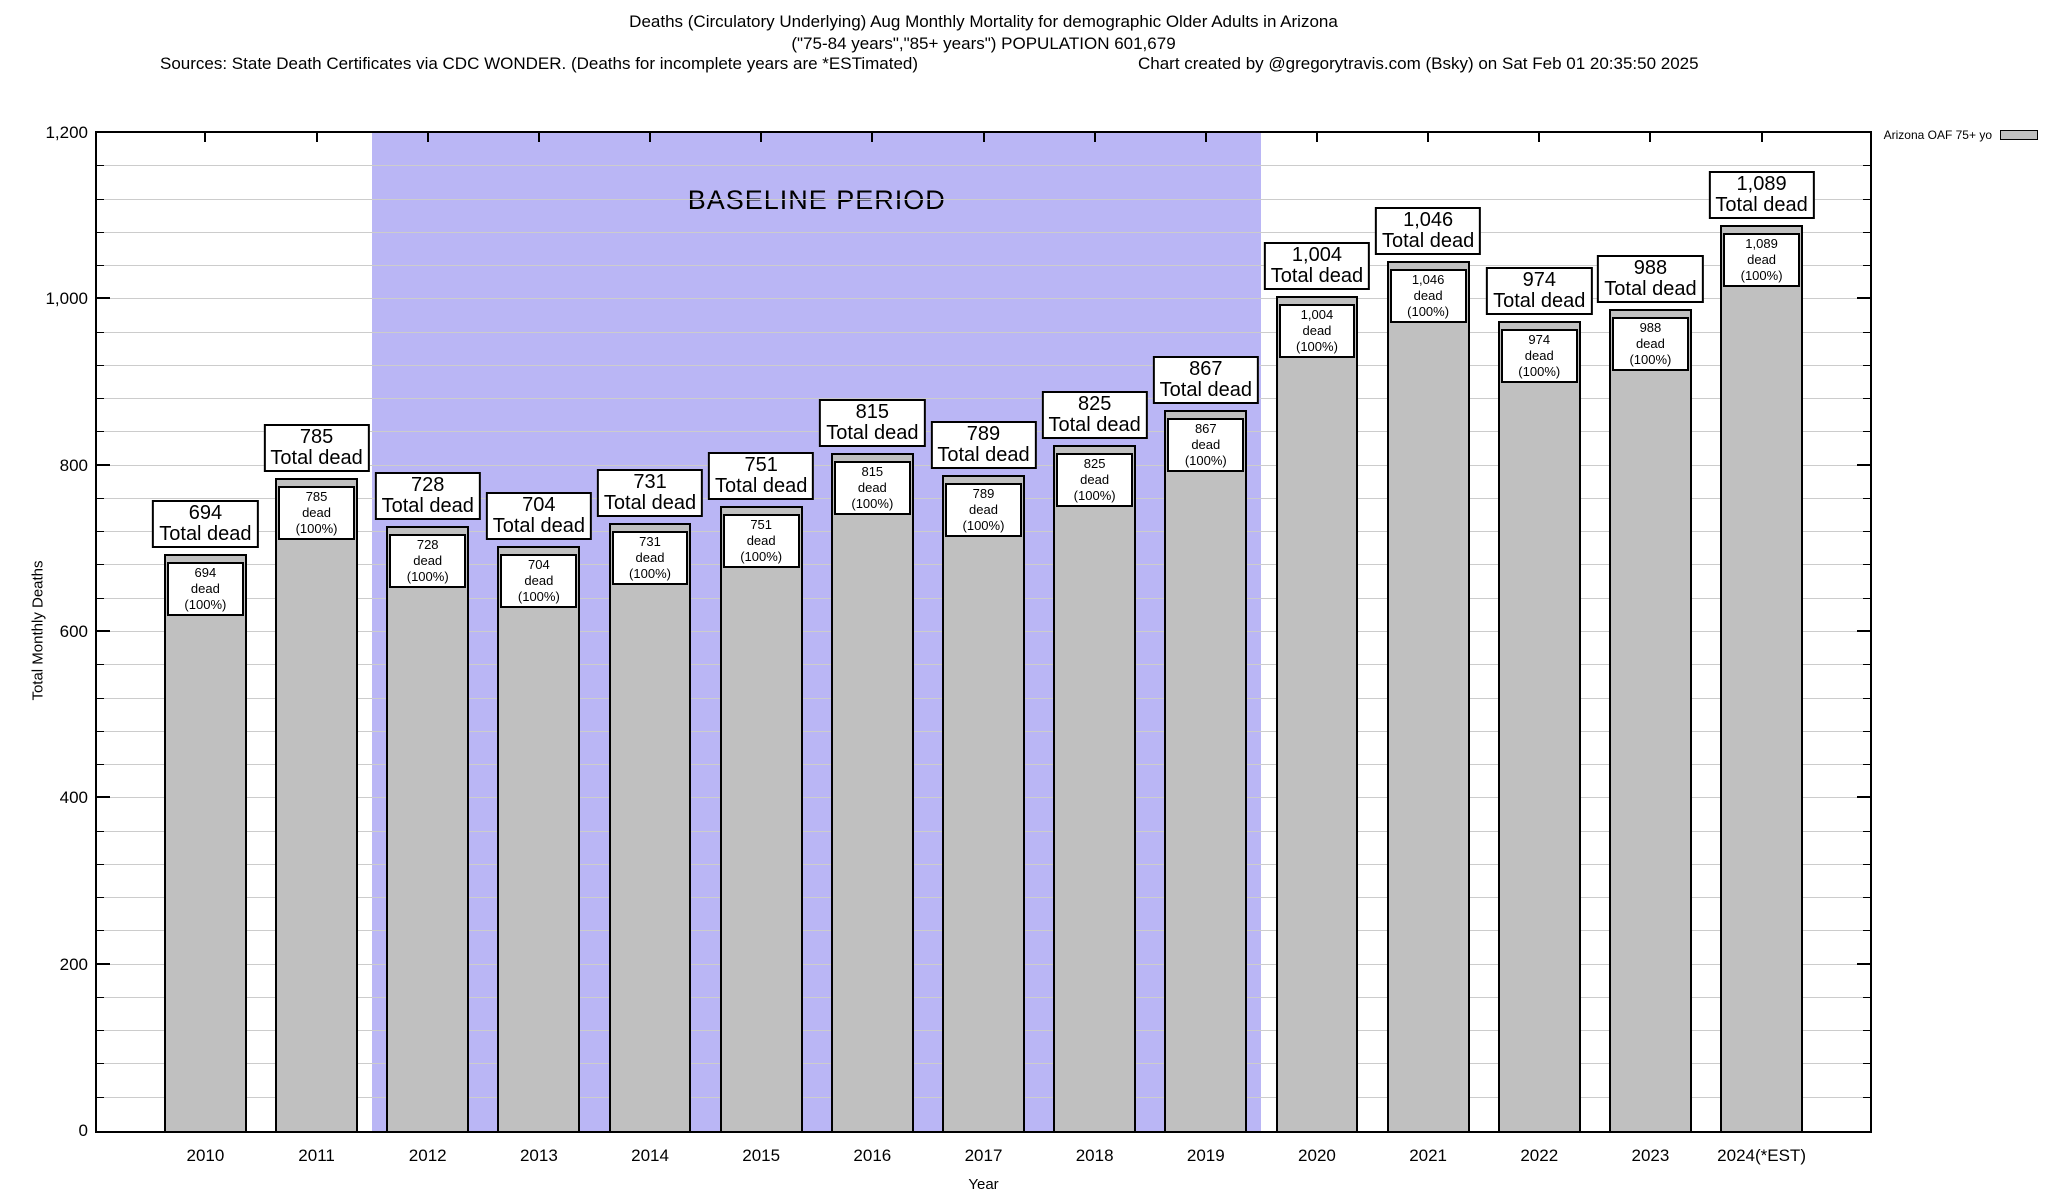 Image resolution: width=2048 pixels, height=1200 pixels. What do you see at coordinates (650, 558) in the screenshot?
I see `bar-inner-label: 731 dead (100%)` at bounding box center [650, 558].